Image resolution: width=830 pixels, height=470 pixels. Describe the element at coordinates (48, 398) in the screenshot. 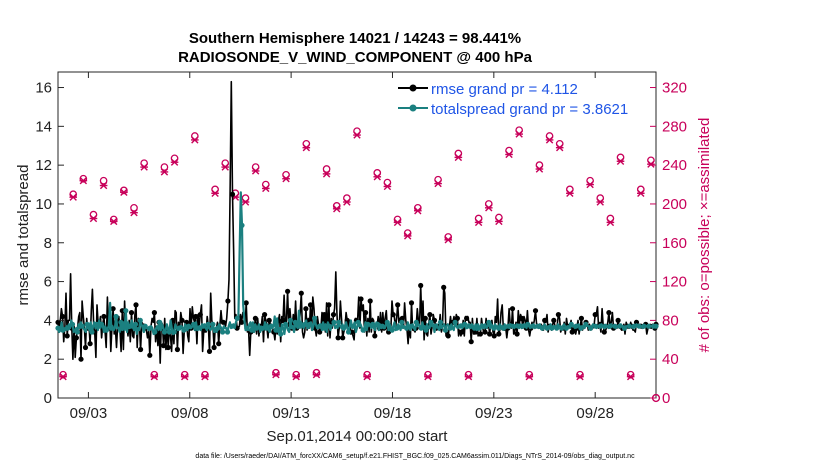

I see `y-tick-label: 0` at that location.